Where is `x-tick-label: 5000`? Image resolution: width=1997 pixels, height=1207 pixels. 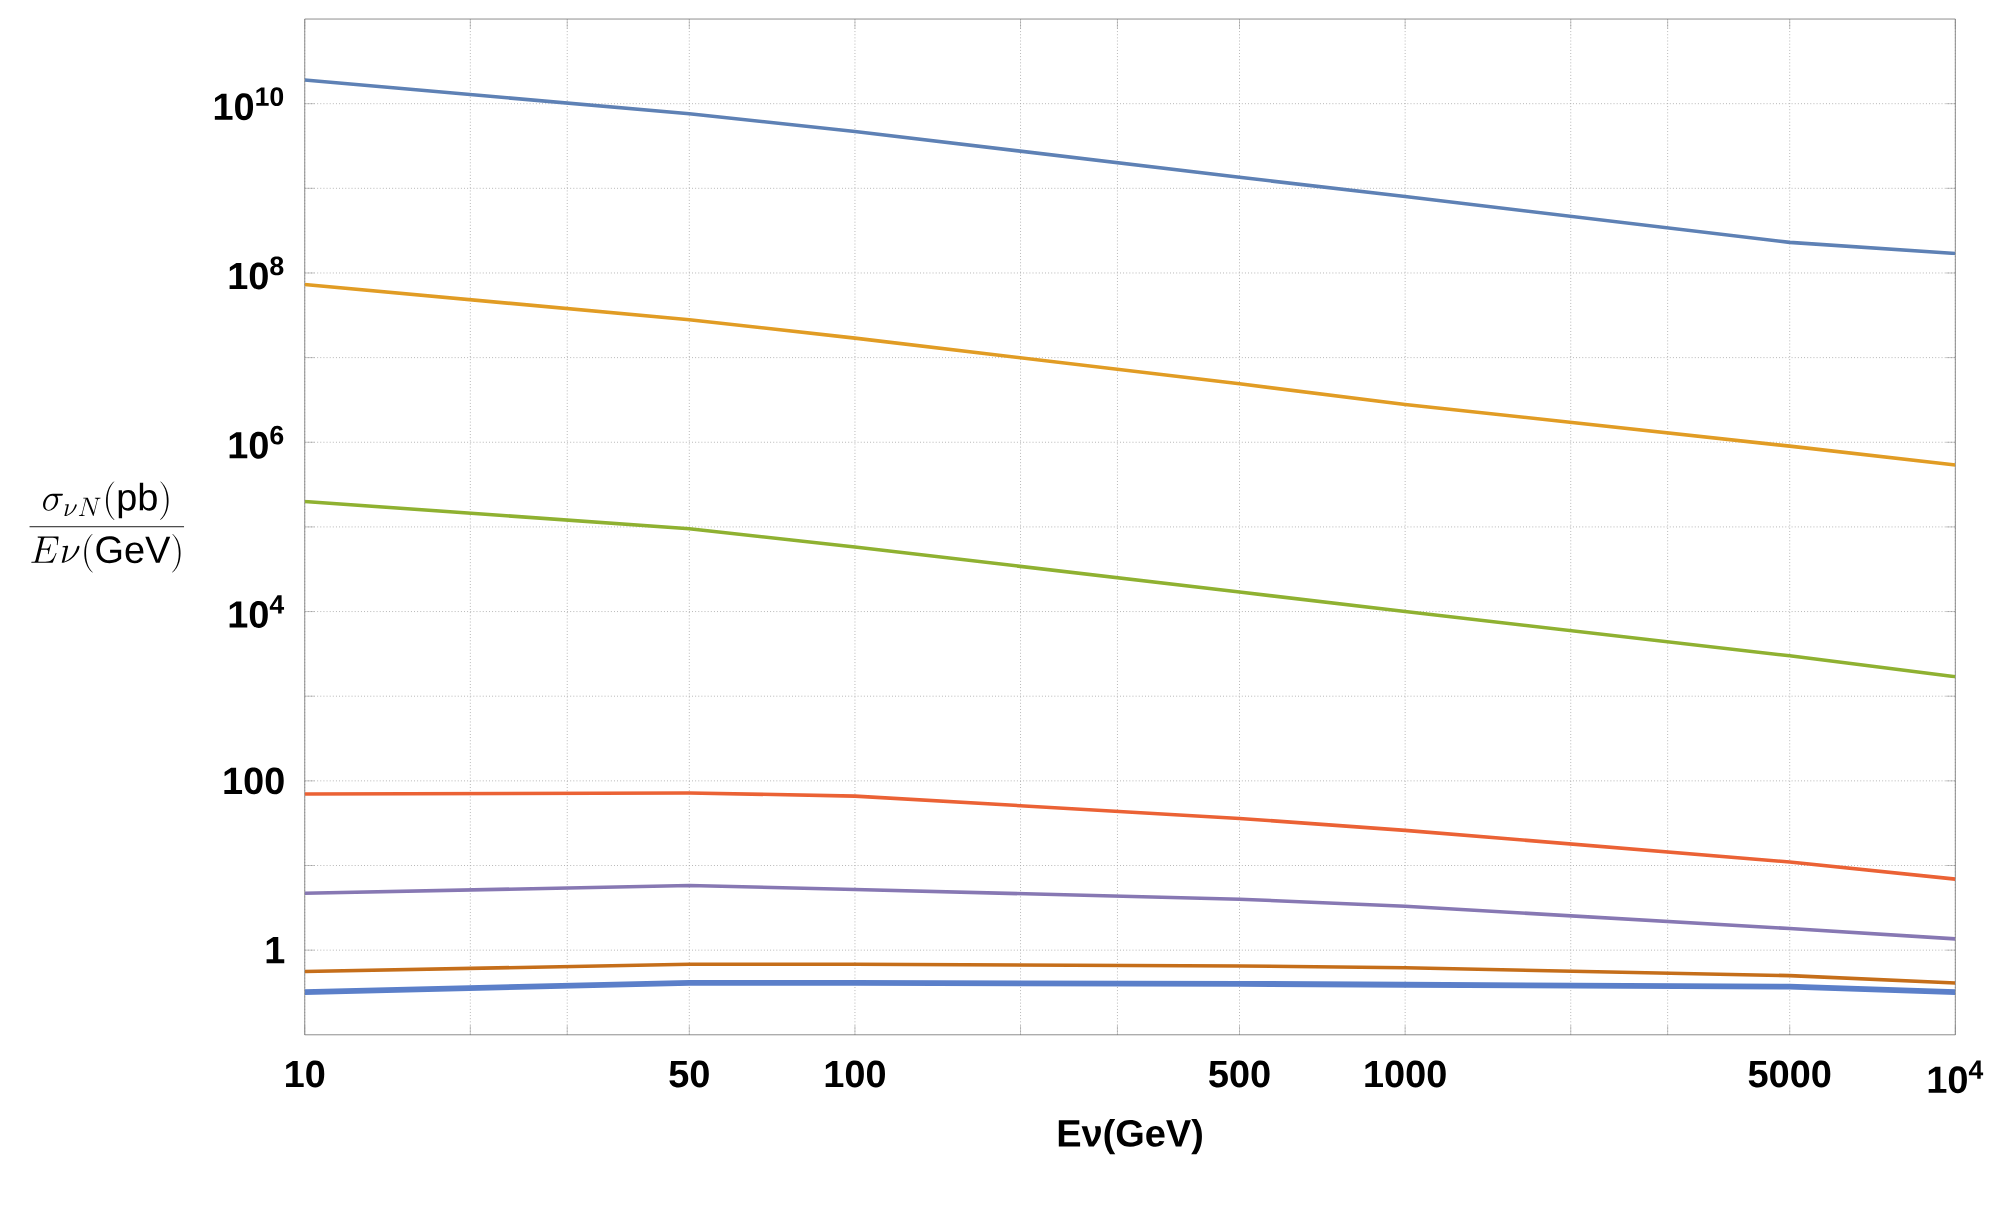
x-tick-label: 5000 is located at coordinates (1789, 1074).